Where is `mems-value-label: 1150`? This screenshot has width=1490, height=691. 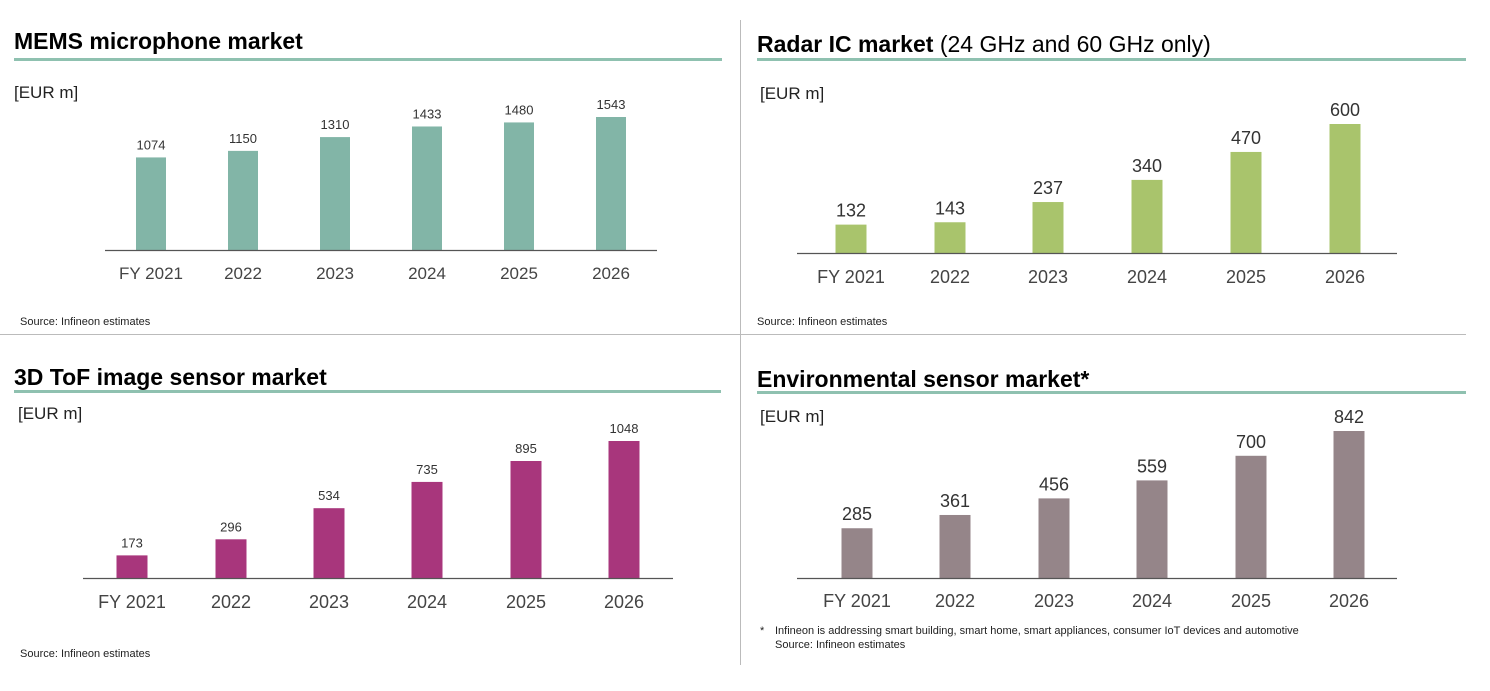
mems-value-label: 1150 is located at coordinates (243, 138).